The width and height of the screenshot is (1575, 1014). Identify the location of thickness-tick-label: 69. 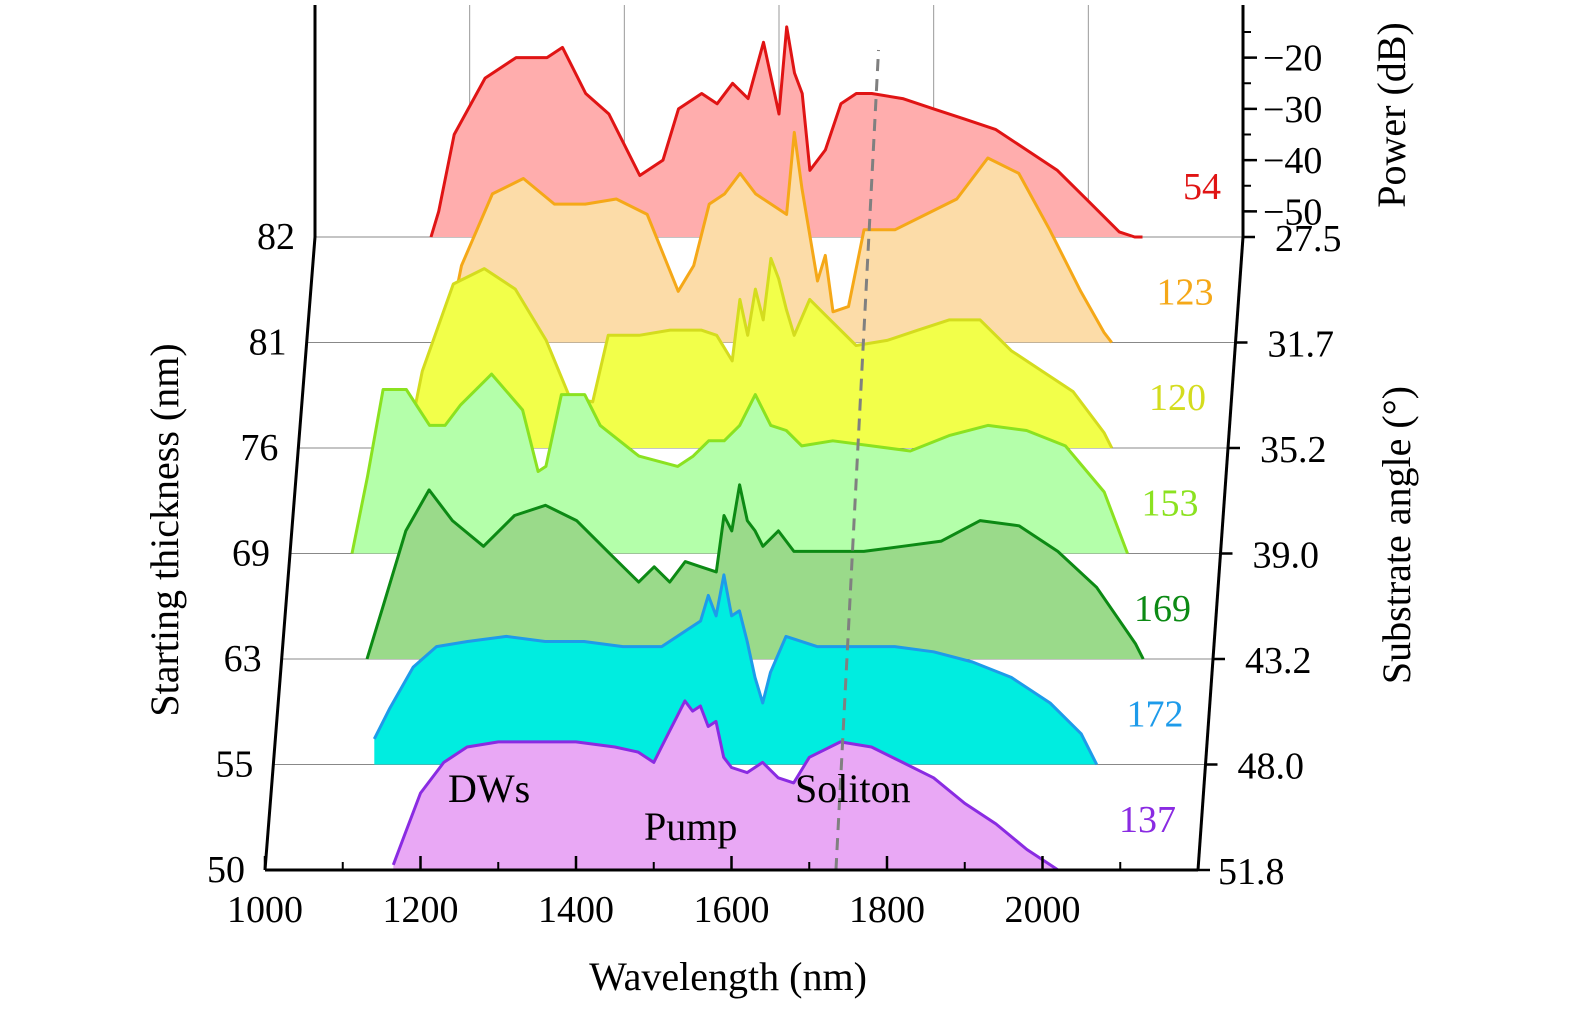
(251, 554).